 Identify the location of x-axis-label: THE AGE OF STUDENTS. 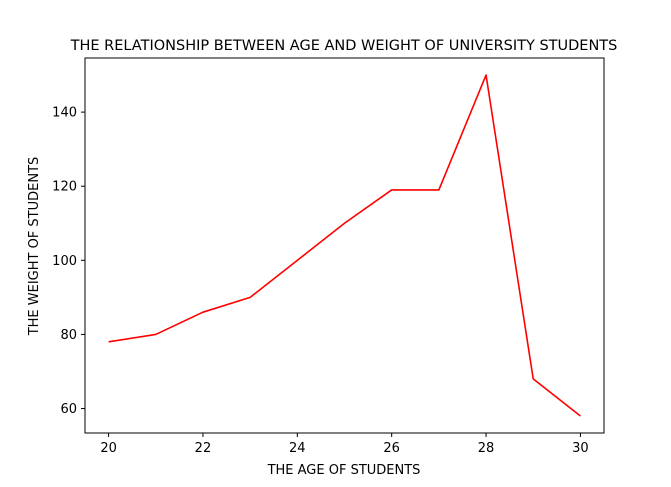
(344, 470).